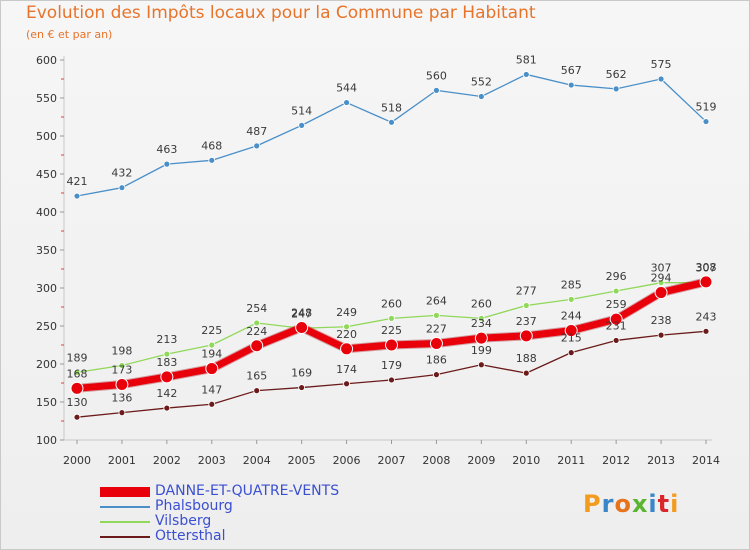  I want to click on data-label: 220, so click(346, 334).